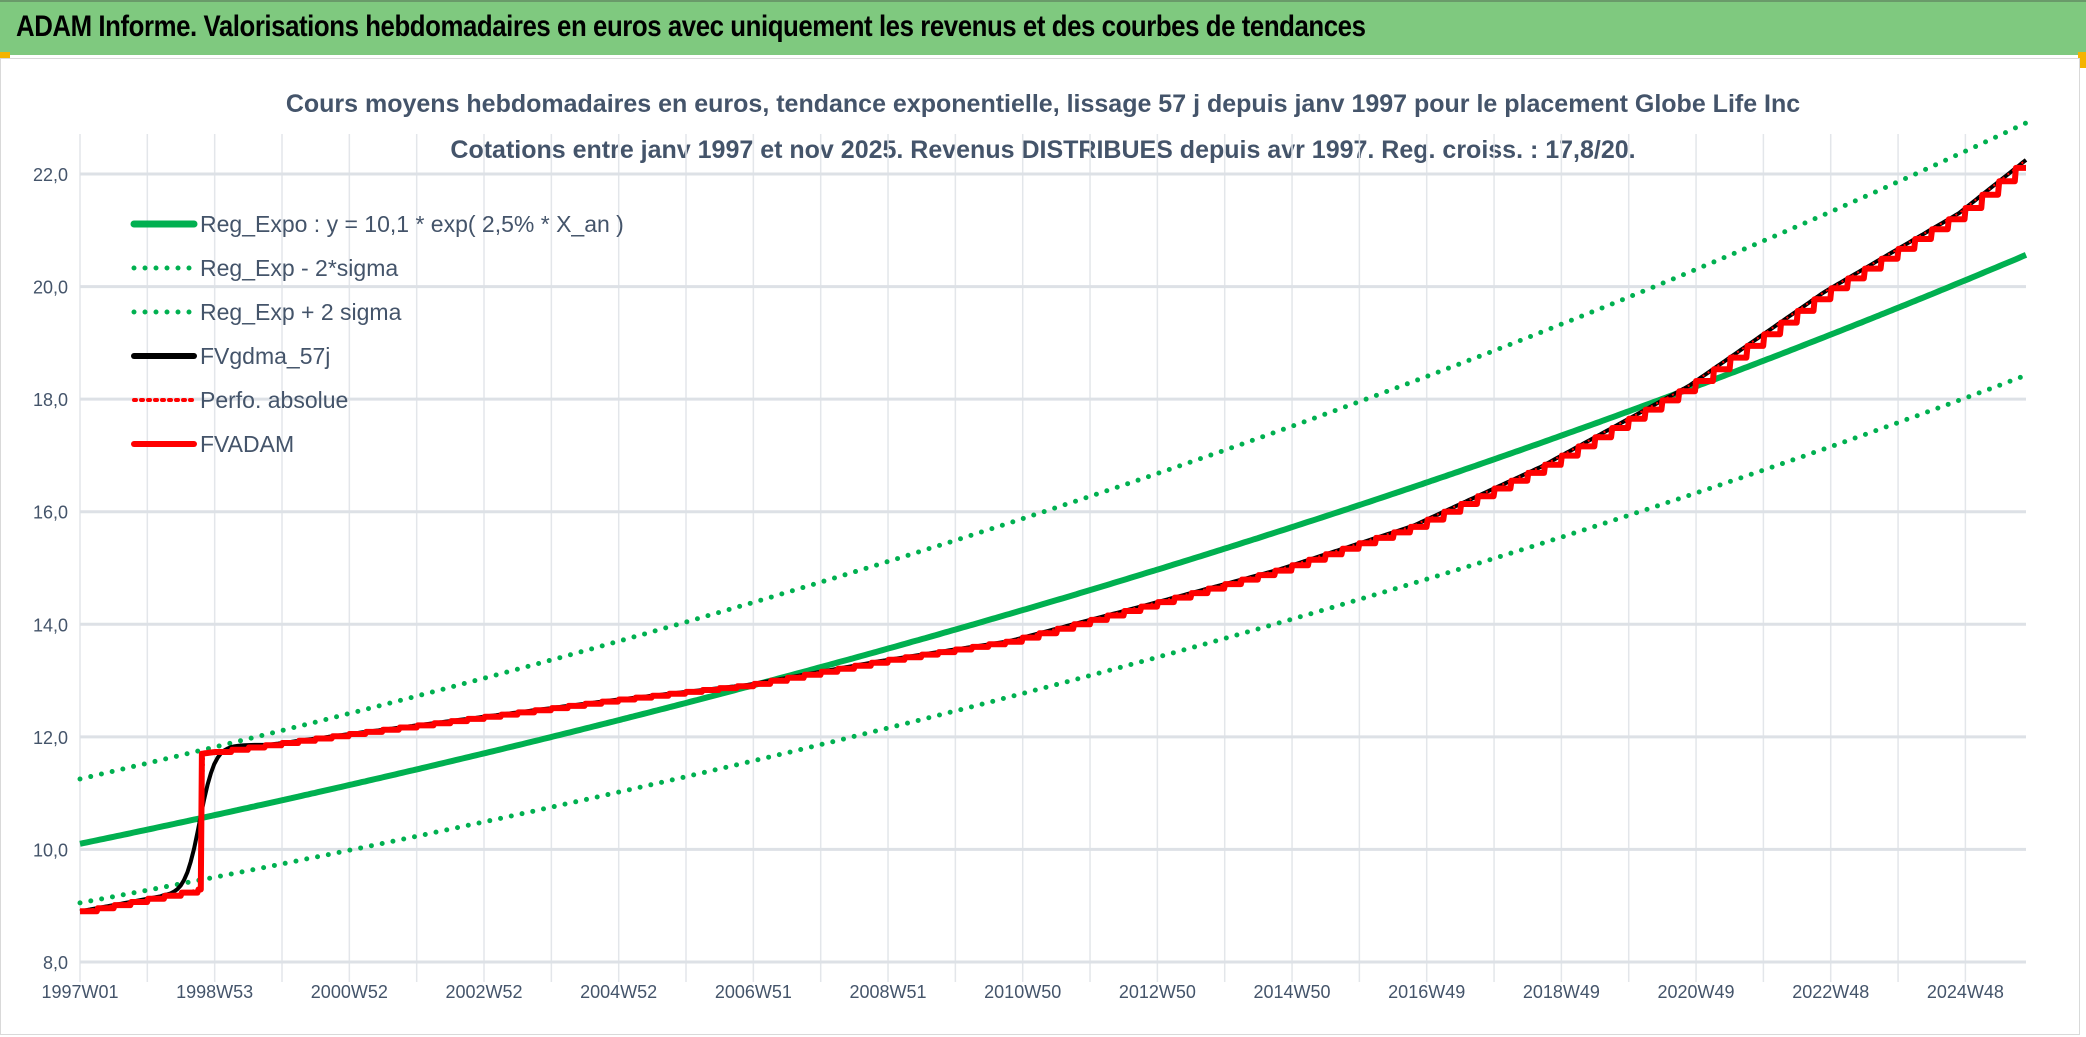 The height and width of the screenshot is (1037, 2086). What do you see at coordinates (299, 268) in the screenshot?
I see `legend-label: Reg_Exp - 2*sigma` at bounding box center [299, 268].